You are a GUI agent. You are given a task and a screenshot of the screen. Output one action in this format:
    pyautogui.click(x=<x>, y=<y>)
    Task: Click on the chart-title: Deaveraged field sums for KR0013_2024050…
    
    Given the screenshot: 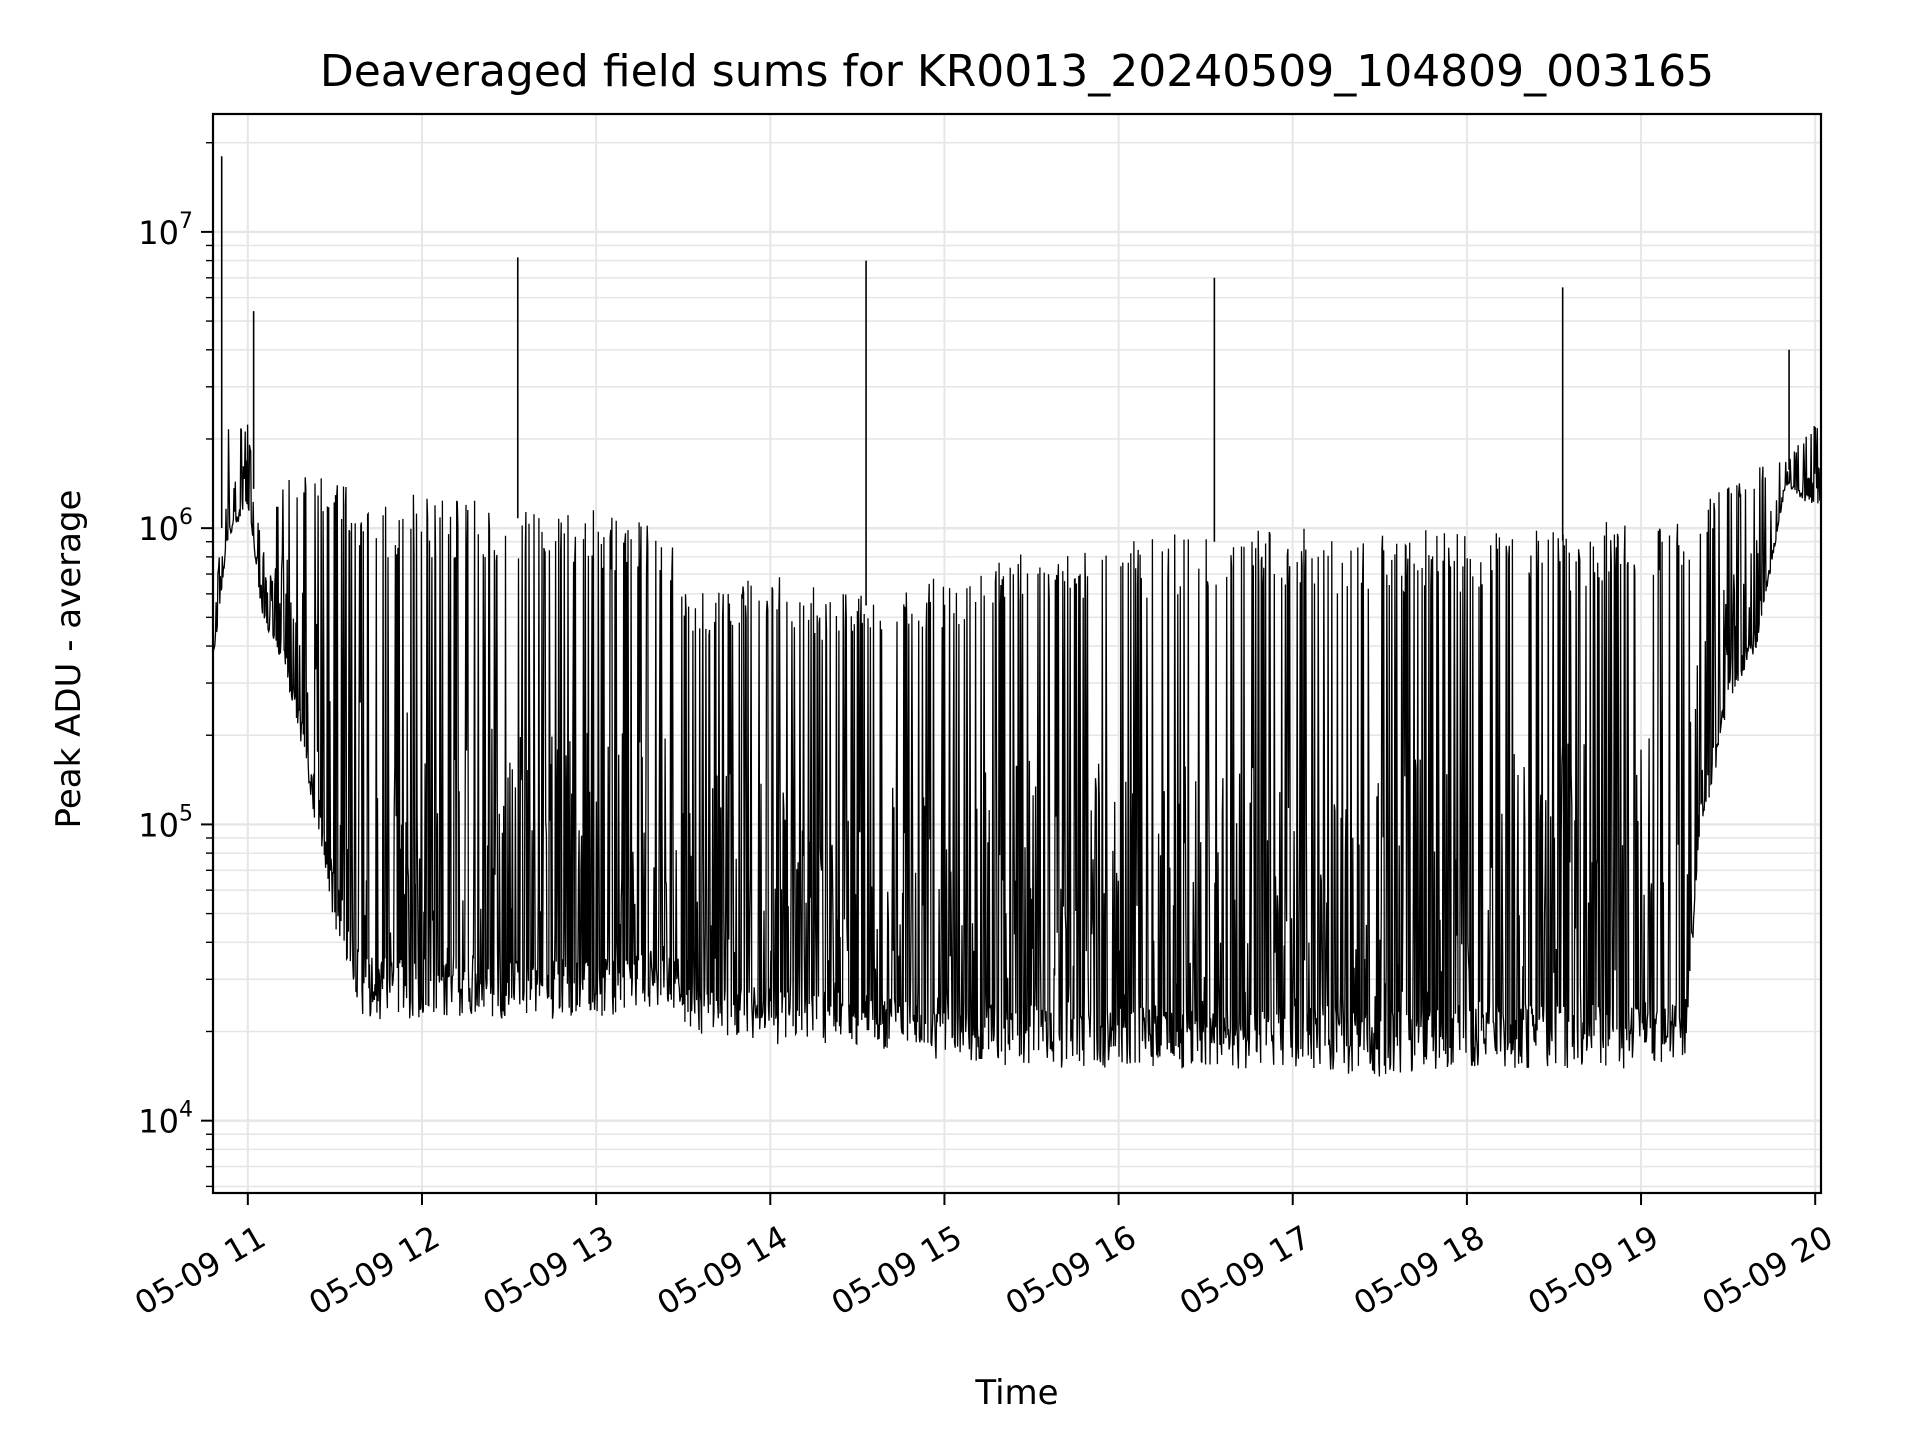 What is the action you would take?
    pyautogui.click(x=1017, y=71)
    